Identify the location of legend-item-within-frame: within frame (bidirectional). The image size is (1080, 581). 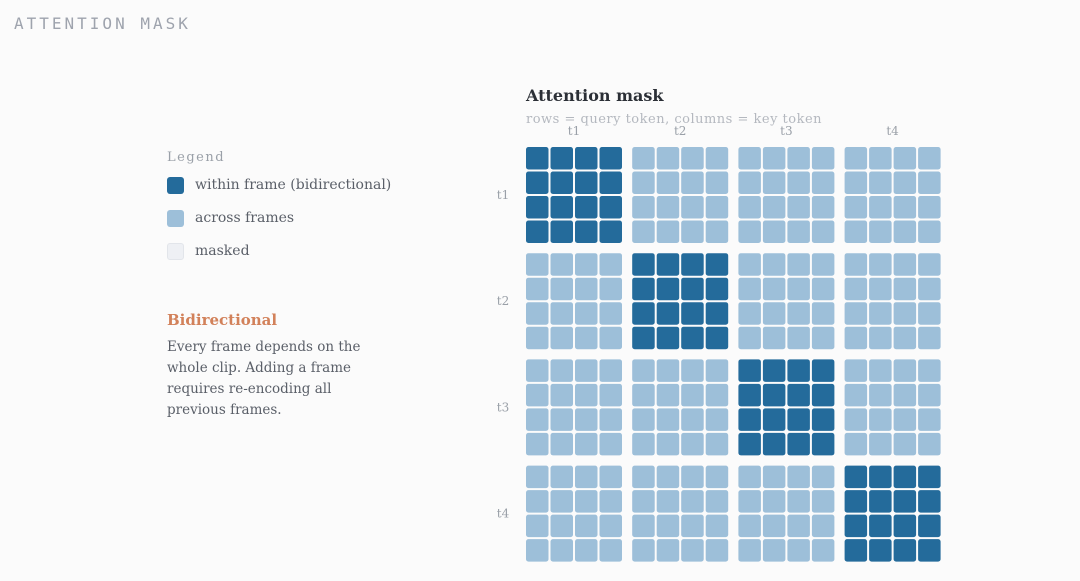
(279, 185).